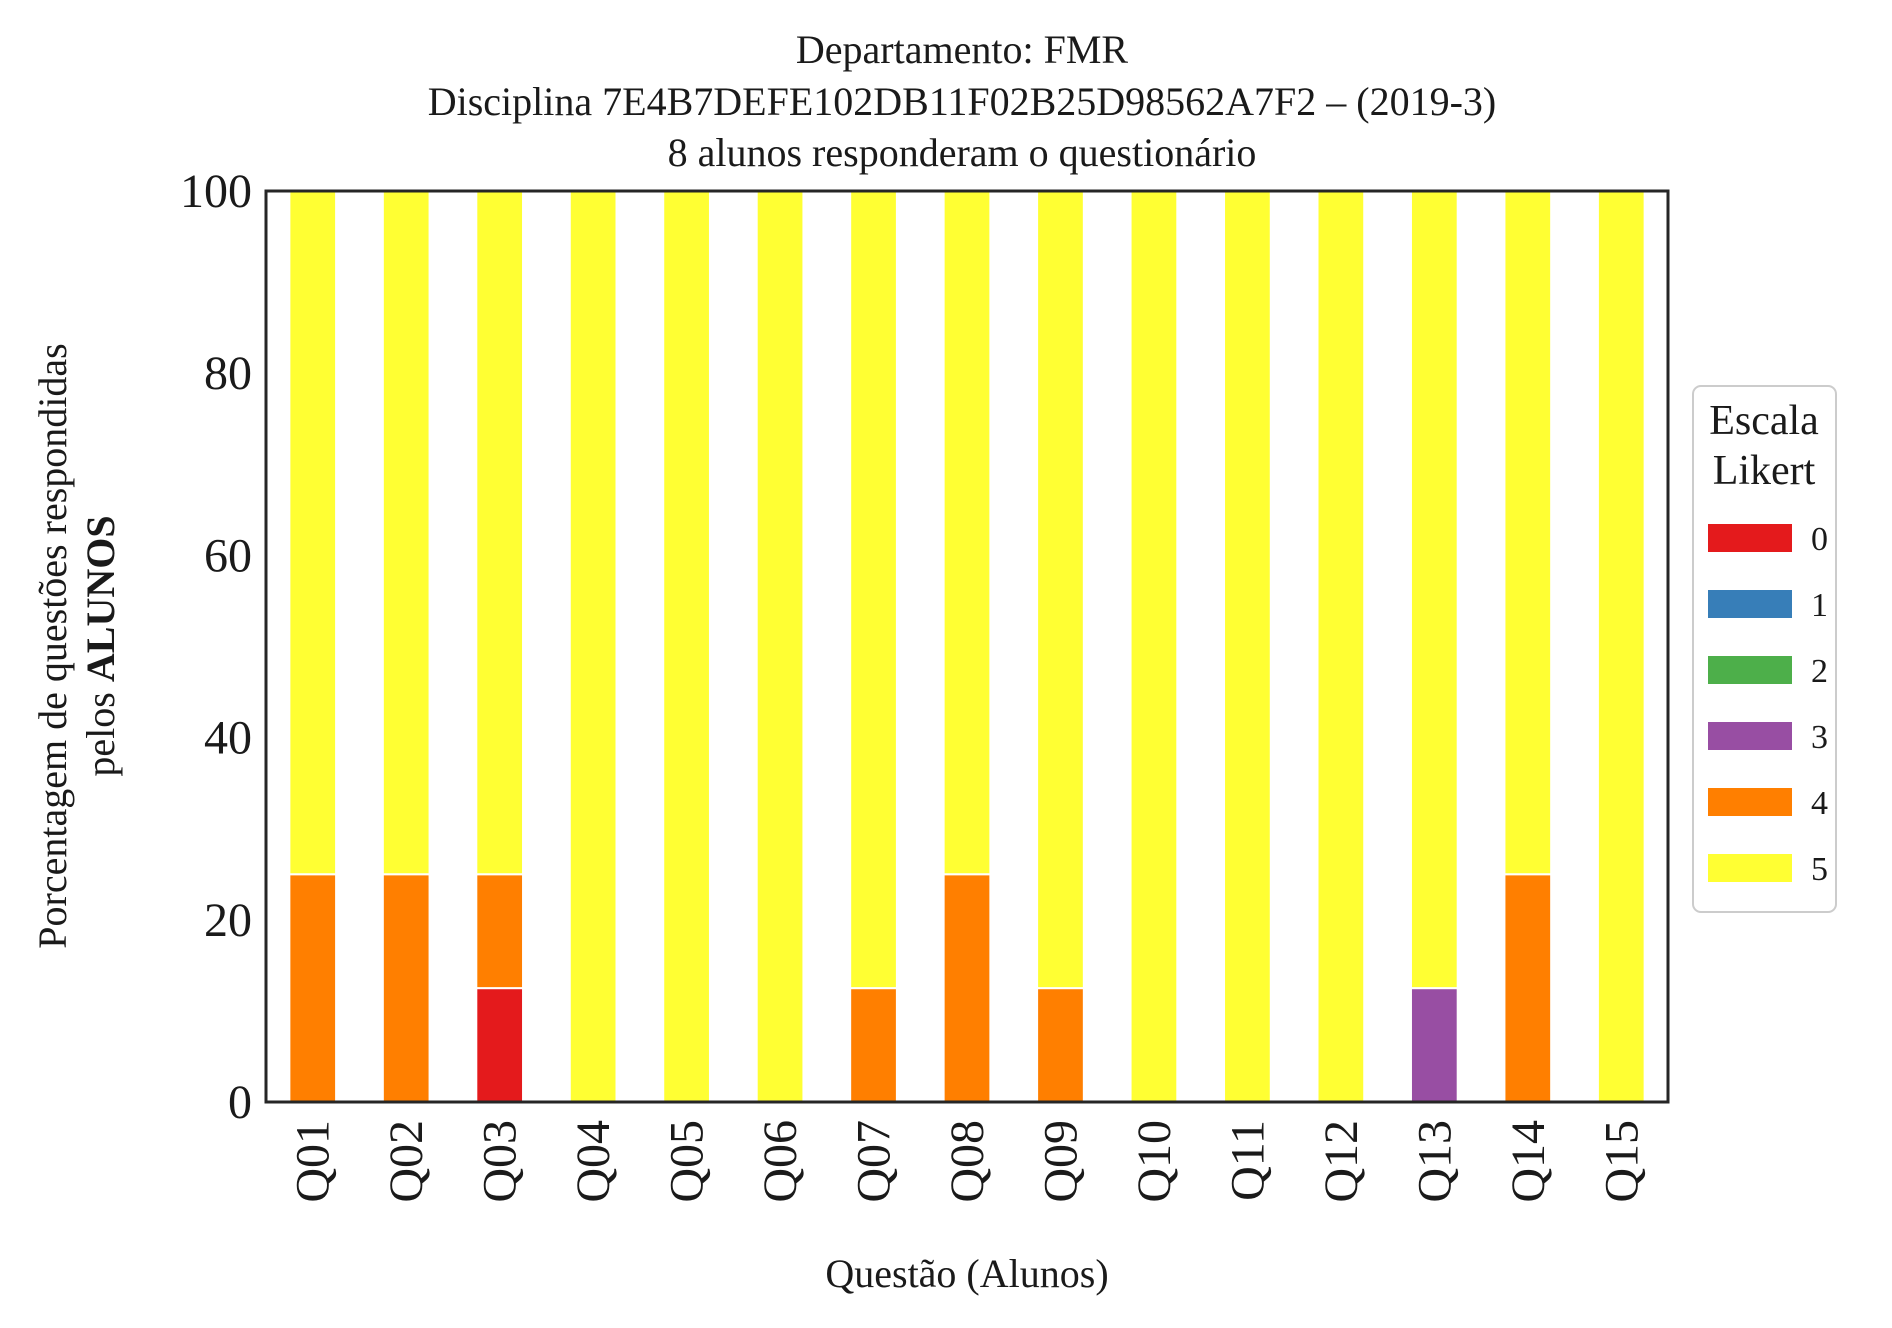  I want to click on x-tick-label: Q10, so click(1154, 1161).